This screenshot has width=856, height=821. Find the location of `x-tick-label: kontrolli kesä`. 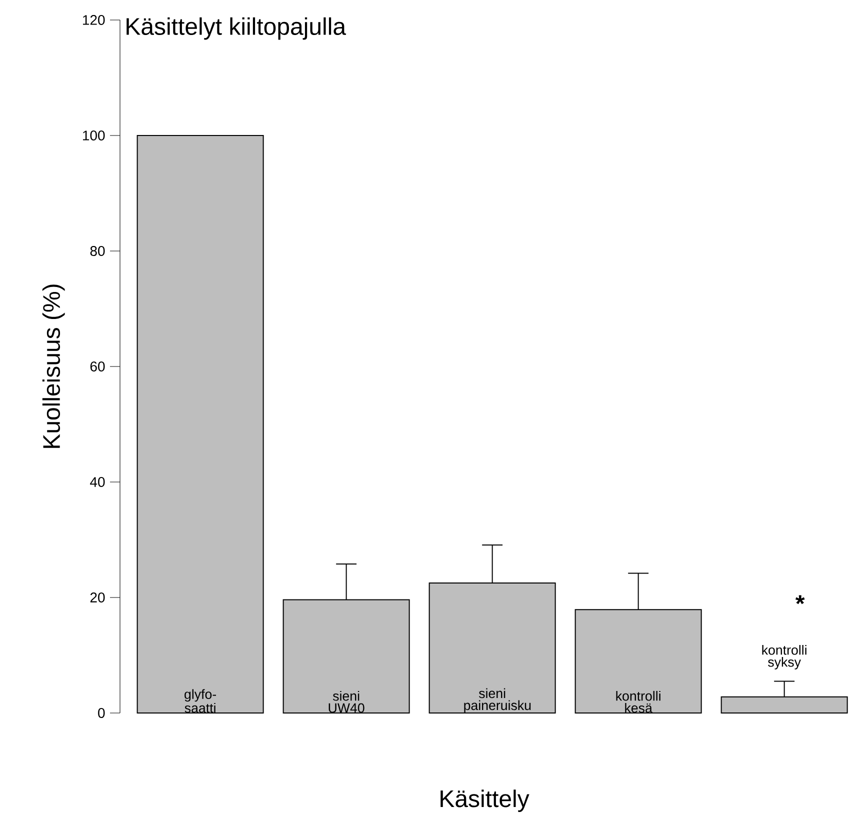

x-tick-label: kontrolli kesä is located at coordinates (638, 701).